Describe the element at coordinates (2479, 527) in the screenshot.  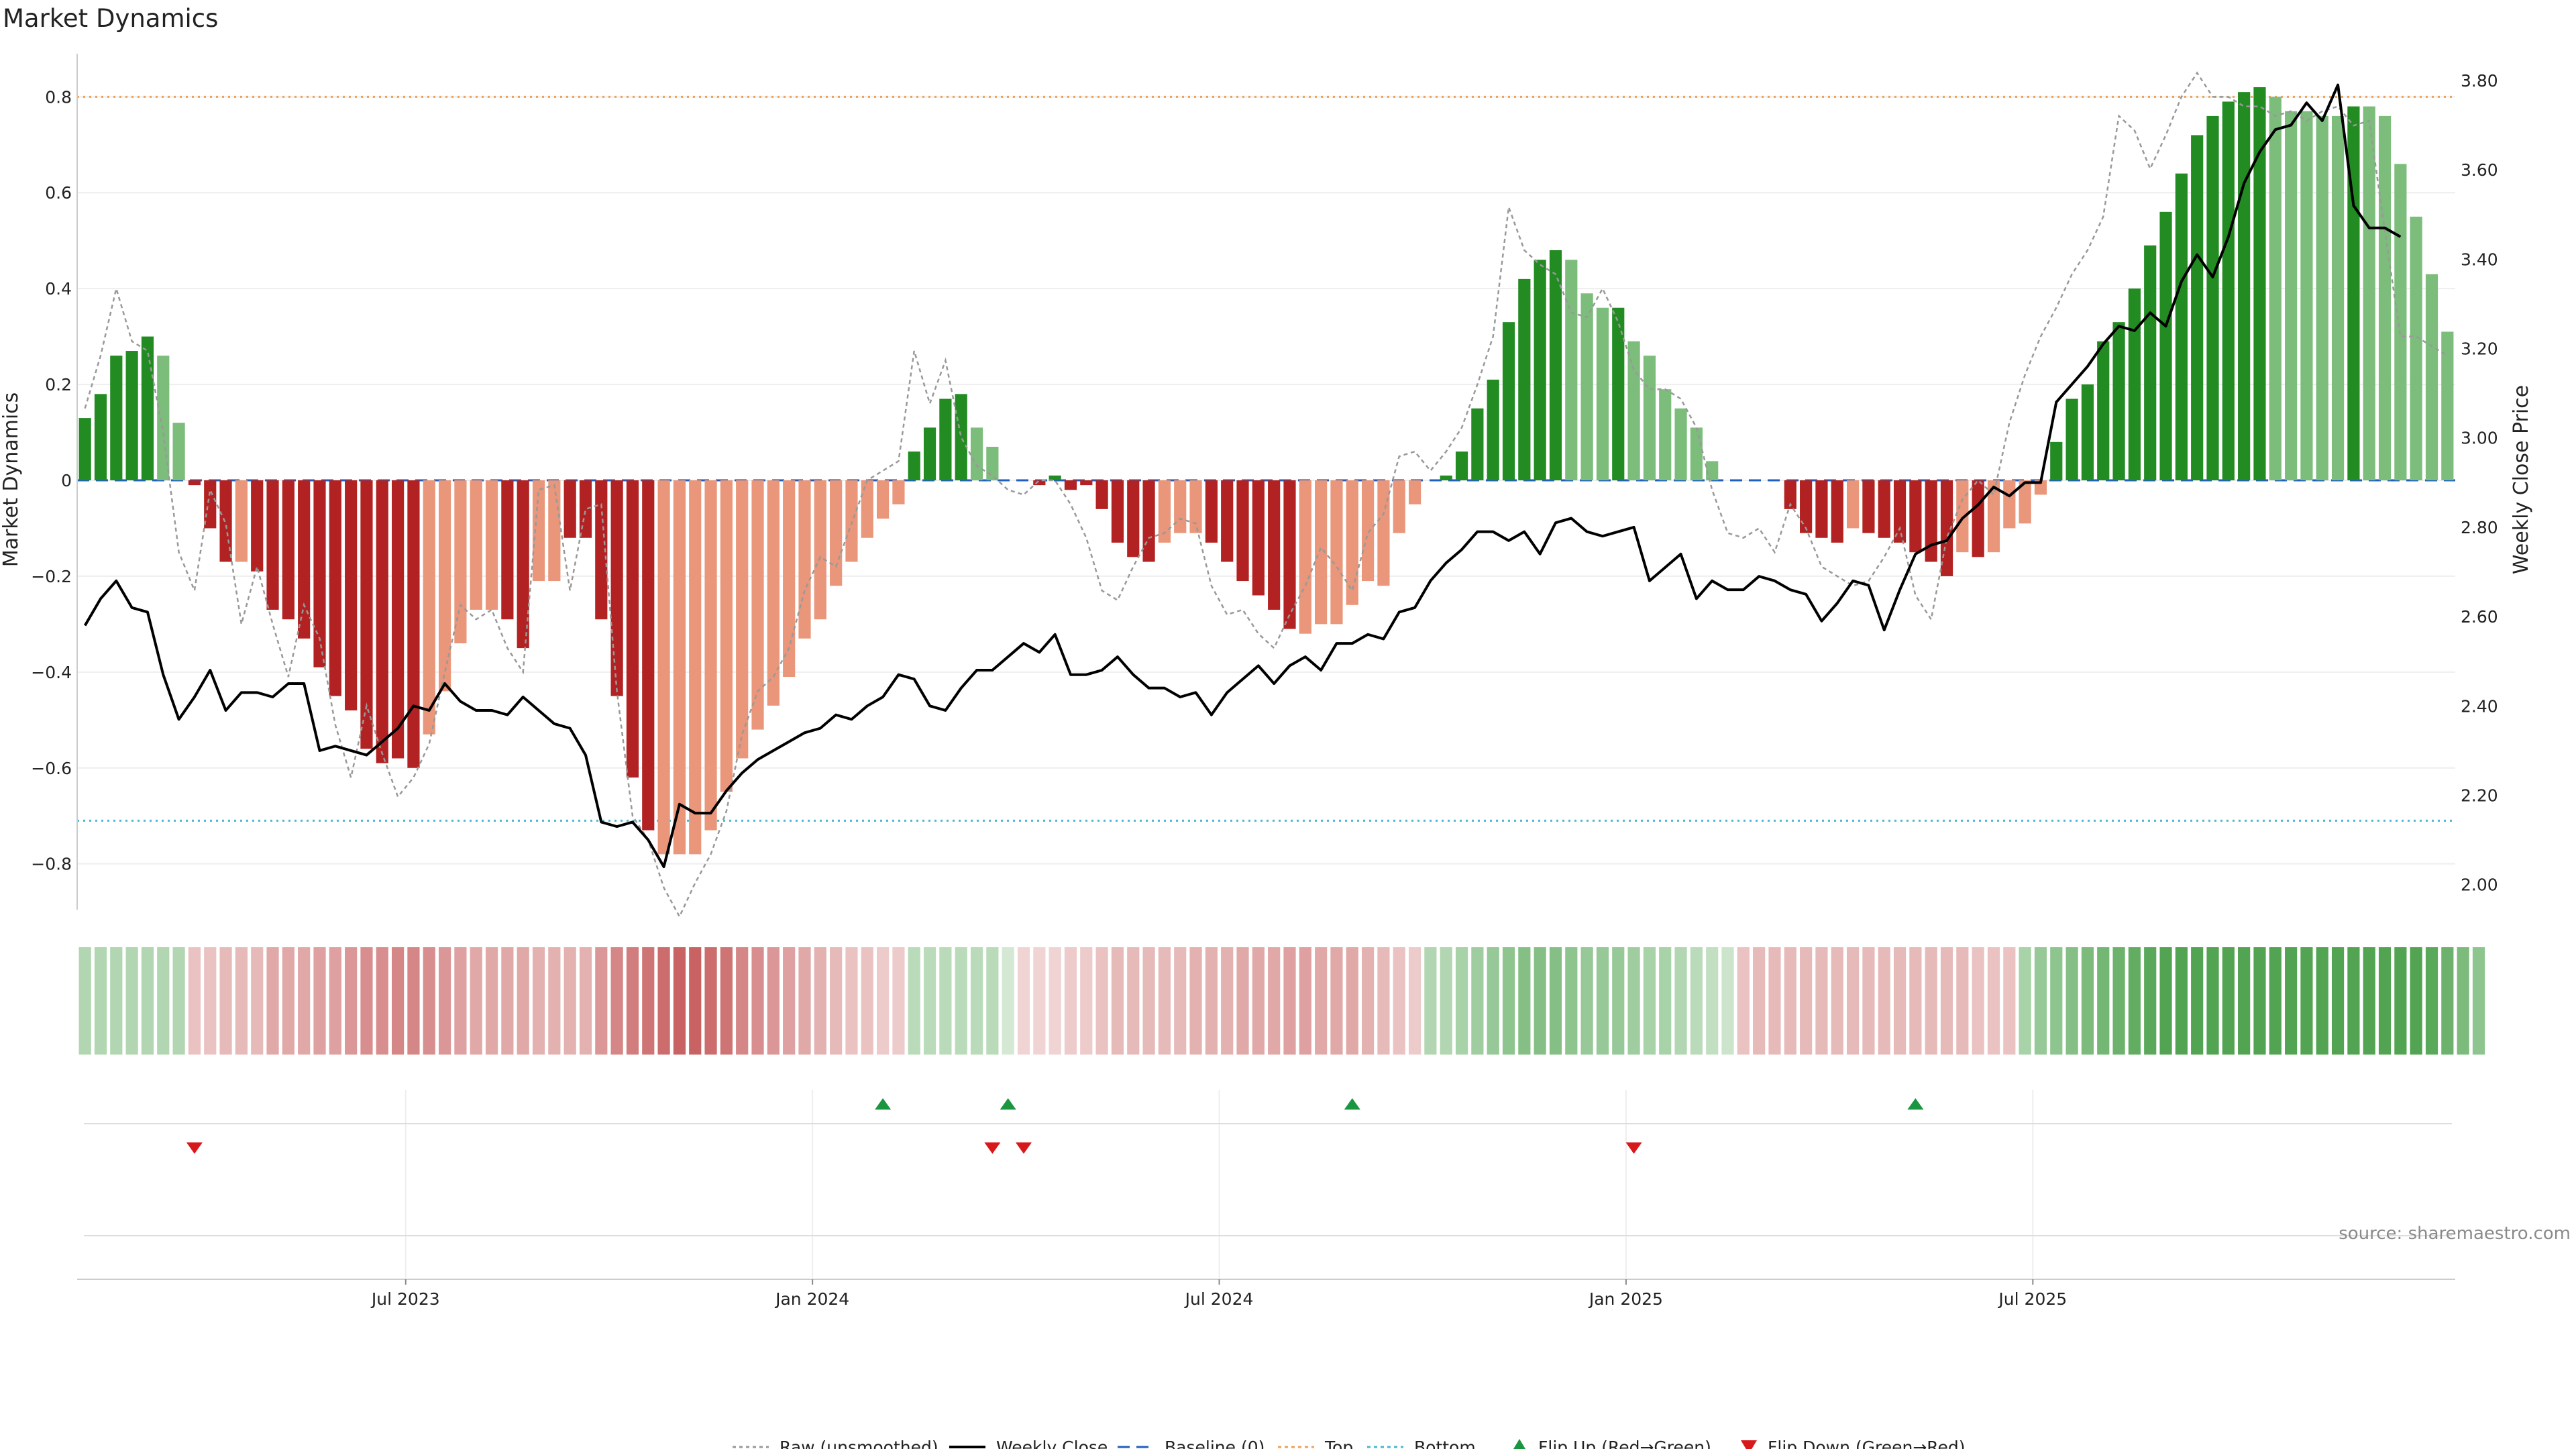
I see `y2-tick-label: 2.80` at that location.